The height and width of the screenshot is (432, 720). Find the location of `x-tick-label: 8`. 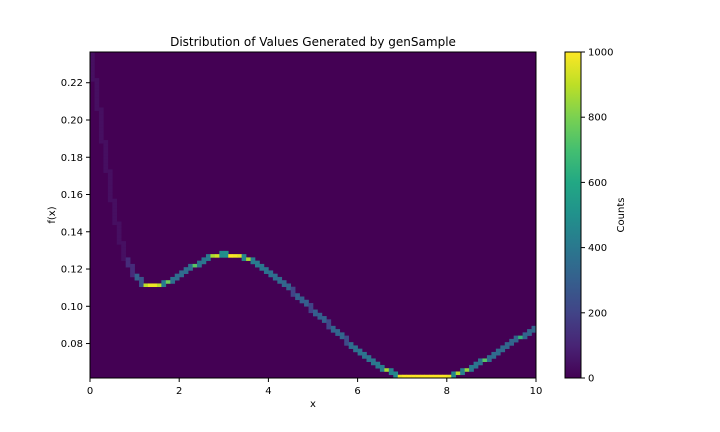

x-tick-label: 8 is located at coordinates (447, 391).